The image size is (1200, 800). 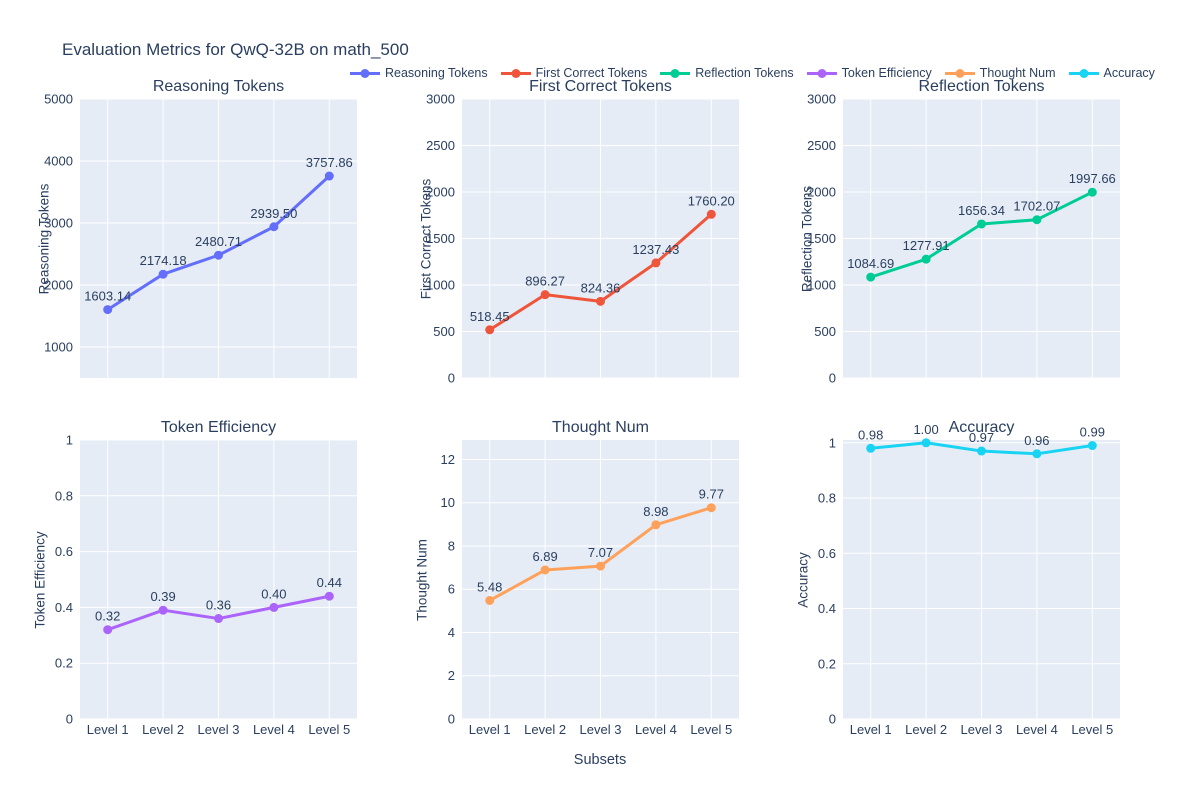 I want to click on y-tick-label: 500, so click(x=825, y=331).